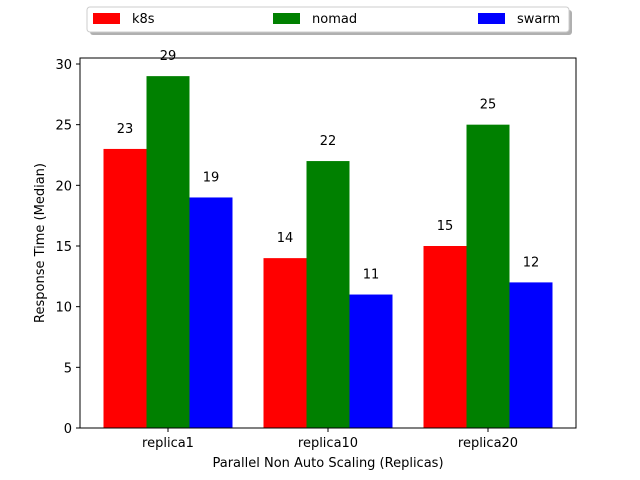 This screenshot has height=480, width=640. What do you see at coordinates (63, 308) in the screenshot?
I see `y-tick-label-10: 10` at bounding box center [63, 308].